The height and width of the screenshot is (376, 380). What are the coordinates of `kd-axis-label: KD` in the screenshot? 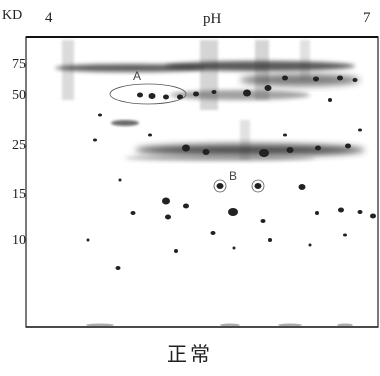 It's located at (12, 16).